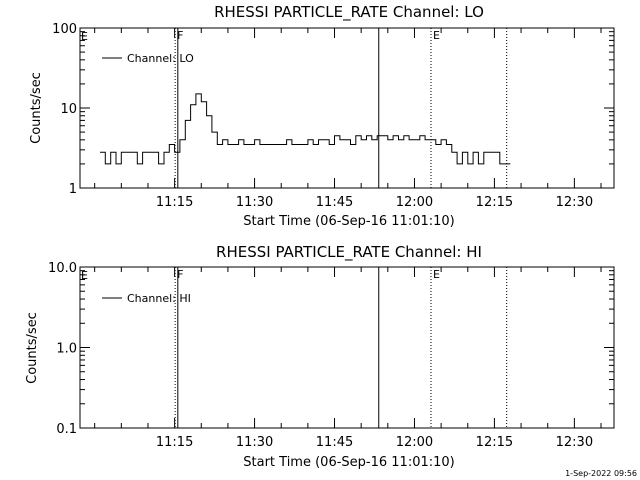  What do you see at coordinates (349, 12) in the screenshot?
I see `chart-title: RHESSI PARTICLE_RATE Channel: LO` at bounding box center [349, 12].